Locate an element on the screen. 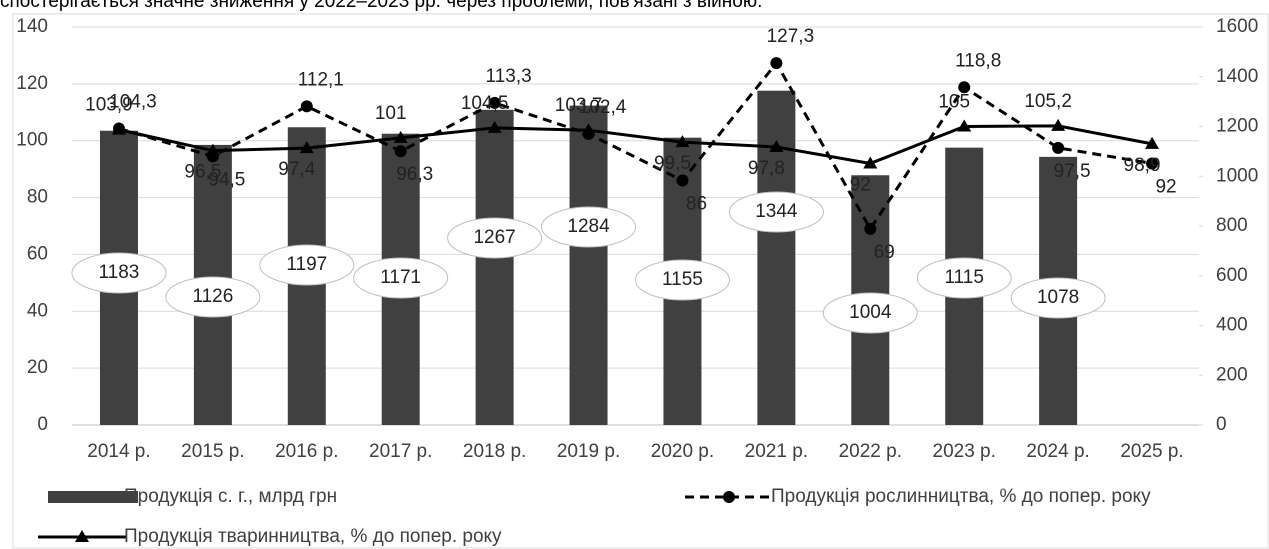 The image size is (1269, 549). data-label: 97,5 is located at coordinates (1072, 171).